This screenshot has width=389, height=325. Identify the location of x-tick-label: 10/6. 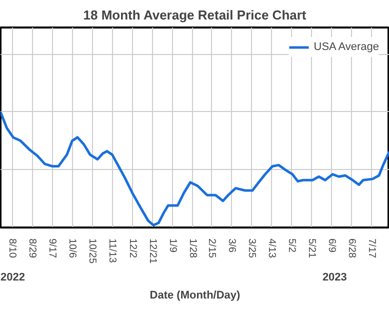
(72, 248).